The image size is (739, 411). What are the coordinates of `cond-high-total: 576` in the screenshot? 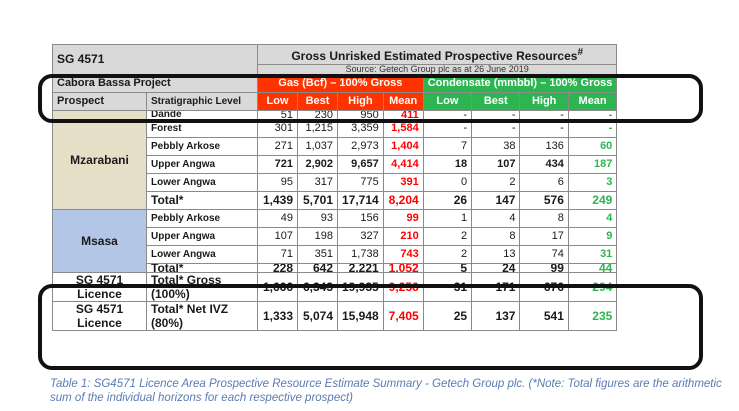 It's located at (544, 200).